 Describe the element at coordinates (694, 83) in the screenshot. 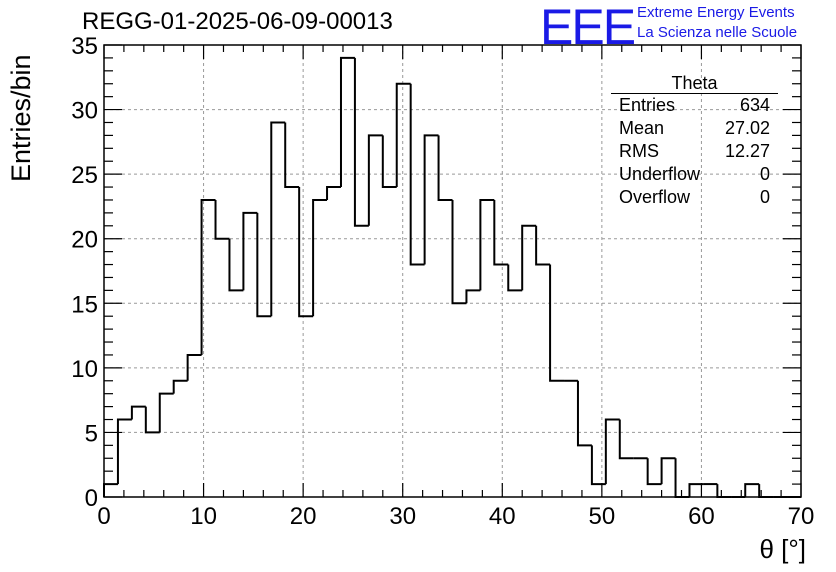

I see `stats-title: Theta` at that location.